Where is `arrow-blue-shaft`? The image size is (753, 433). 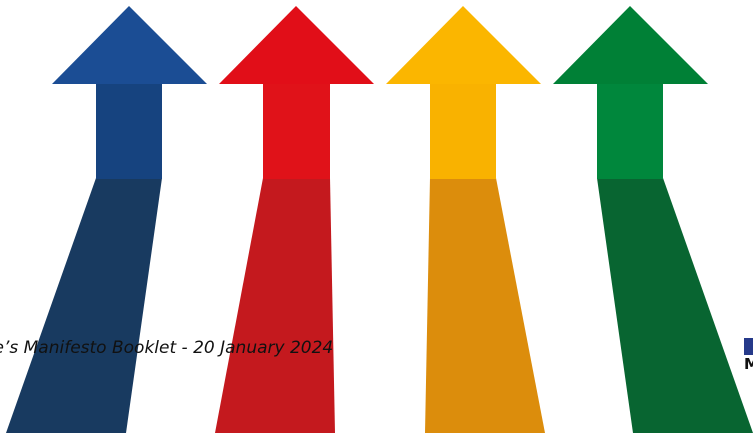 arrow-blue-shaft is located at coordinates (129, 131).